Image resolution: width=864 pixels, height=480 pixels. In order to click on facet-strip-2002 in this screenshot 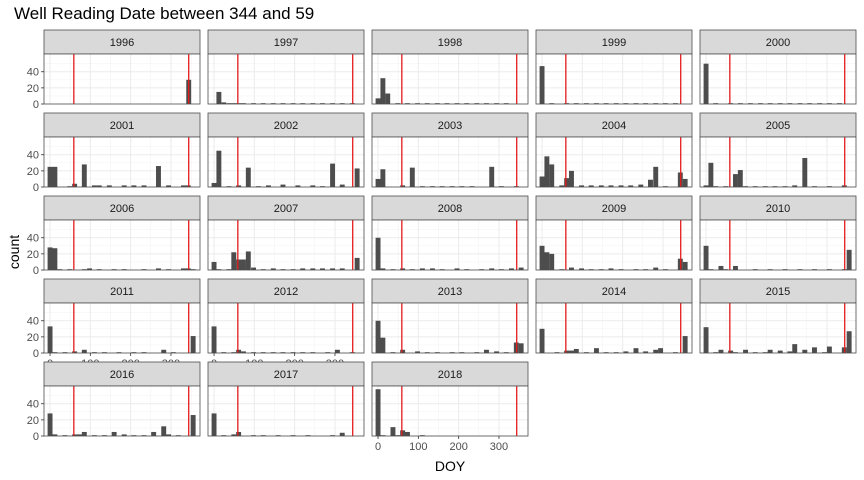, I will do `click(286, 125)`.